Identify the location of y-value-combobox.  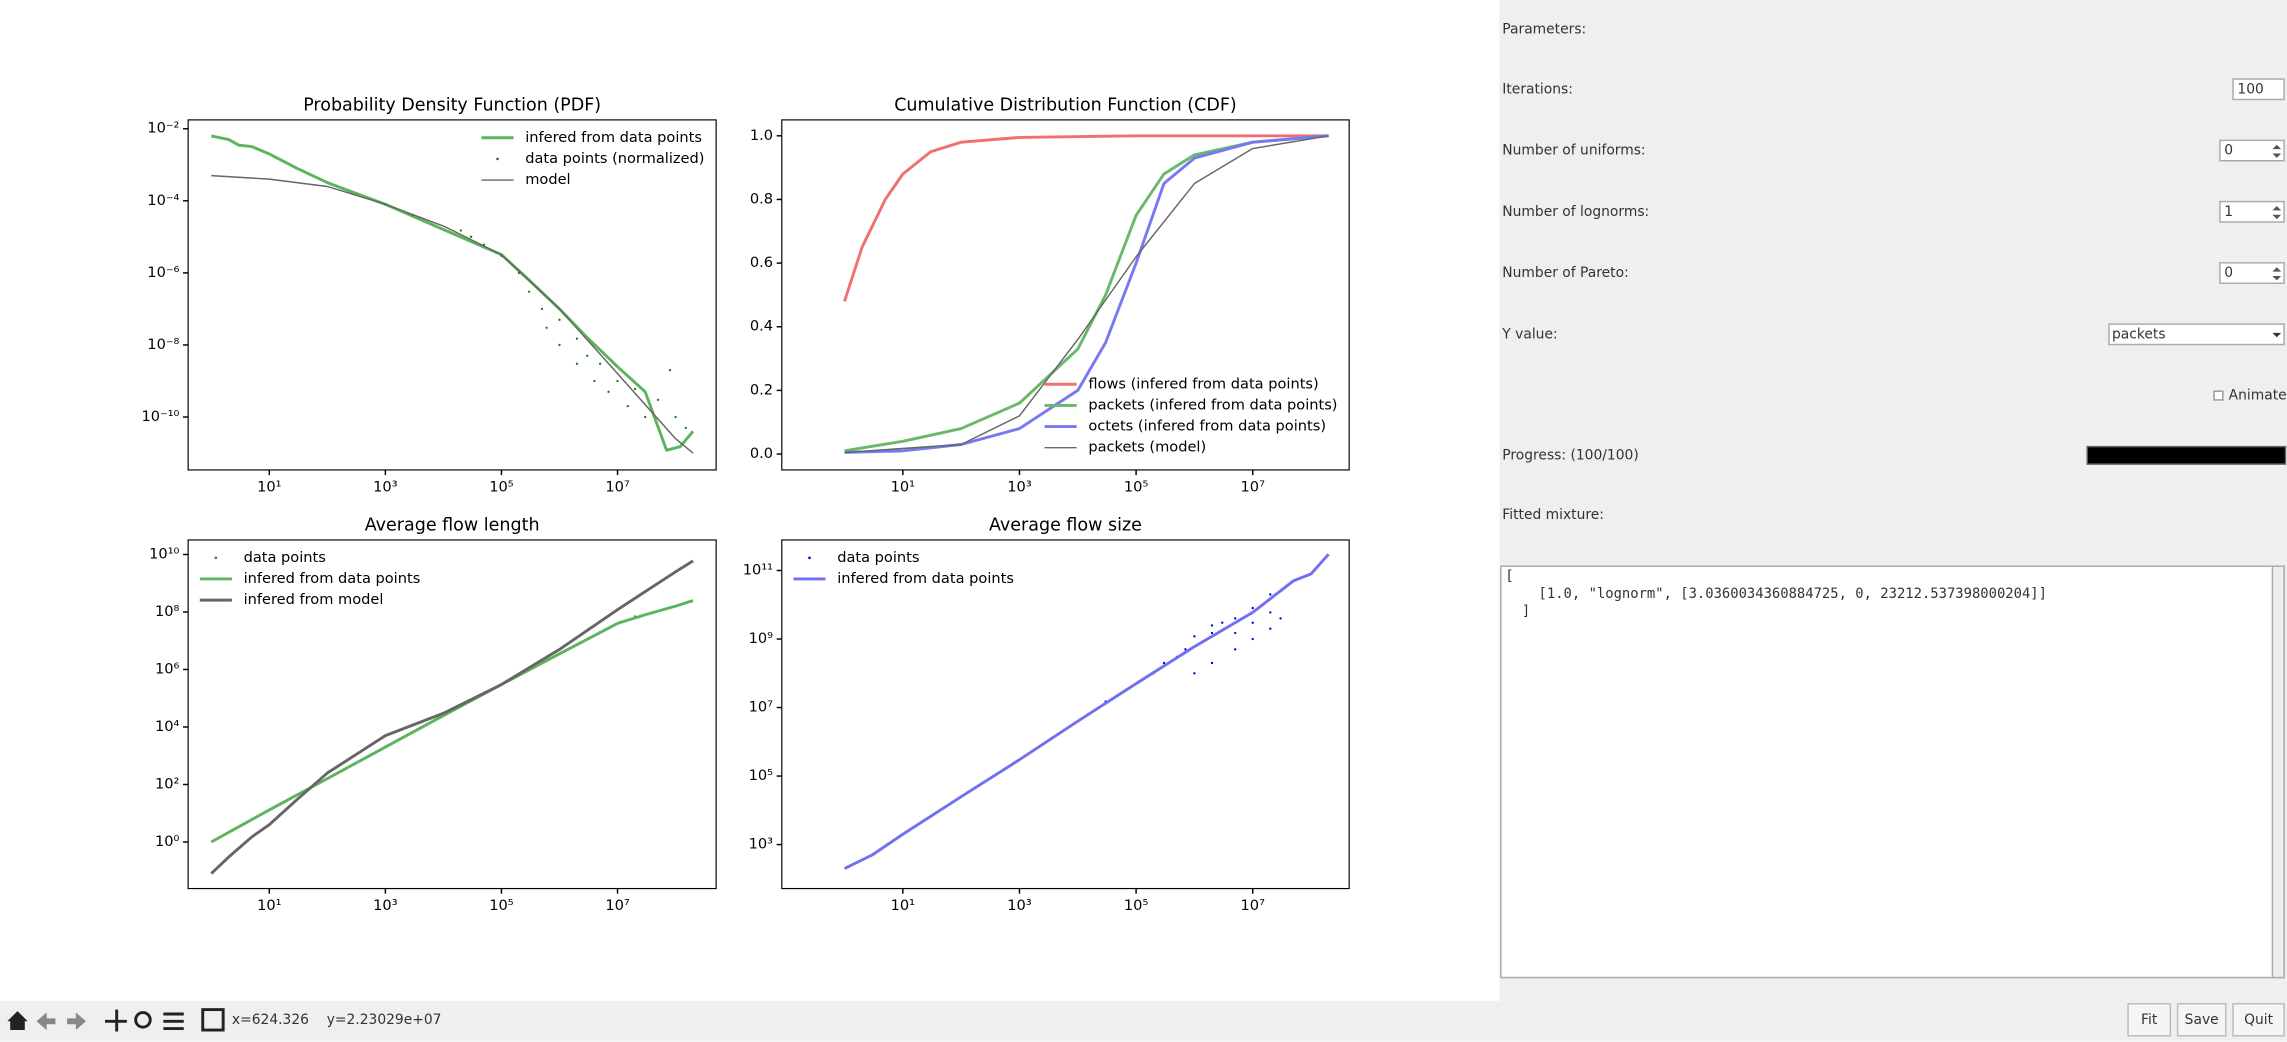
(2196, 334).